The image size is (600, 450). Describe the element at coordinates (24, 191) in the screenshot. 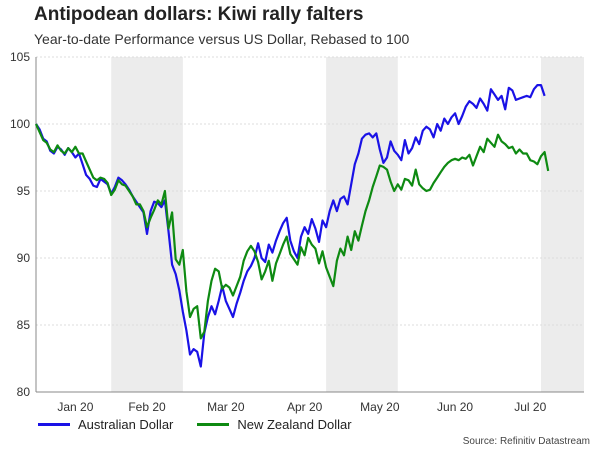

I see `y-tick-label: 95` at that location.